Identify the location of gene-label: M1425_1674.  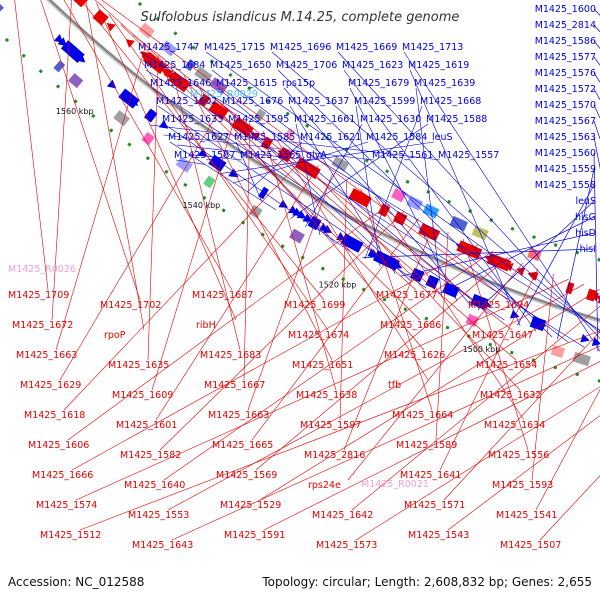
(318, 335).